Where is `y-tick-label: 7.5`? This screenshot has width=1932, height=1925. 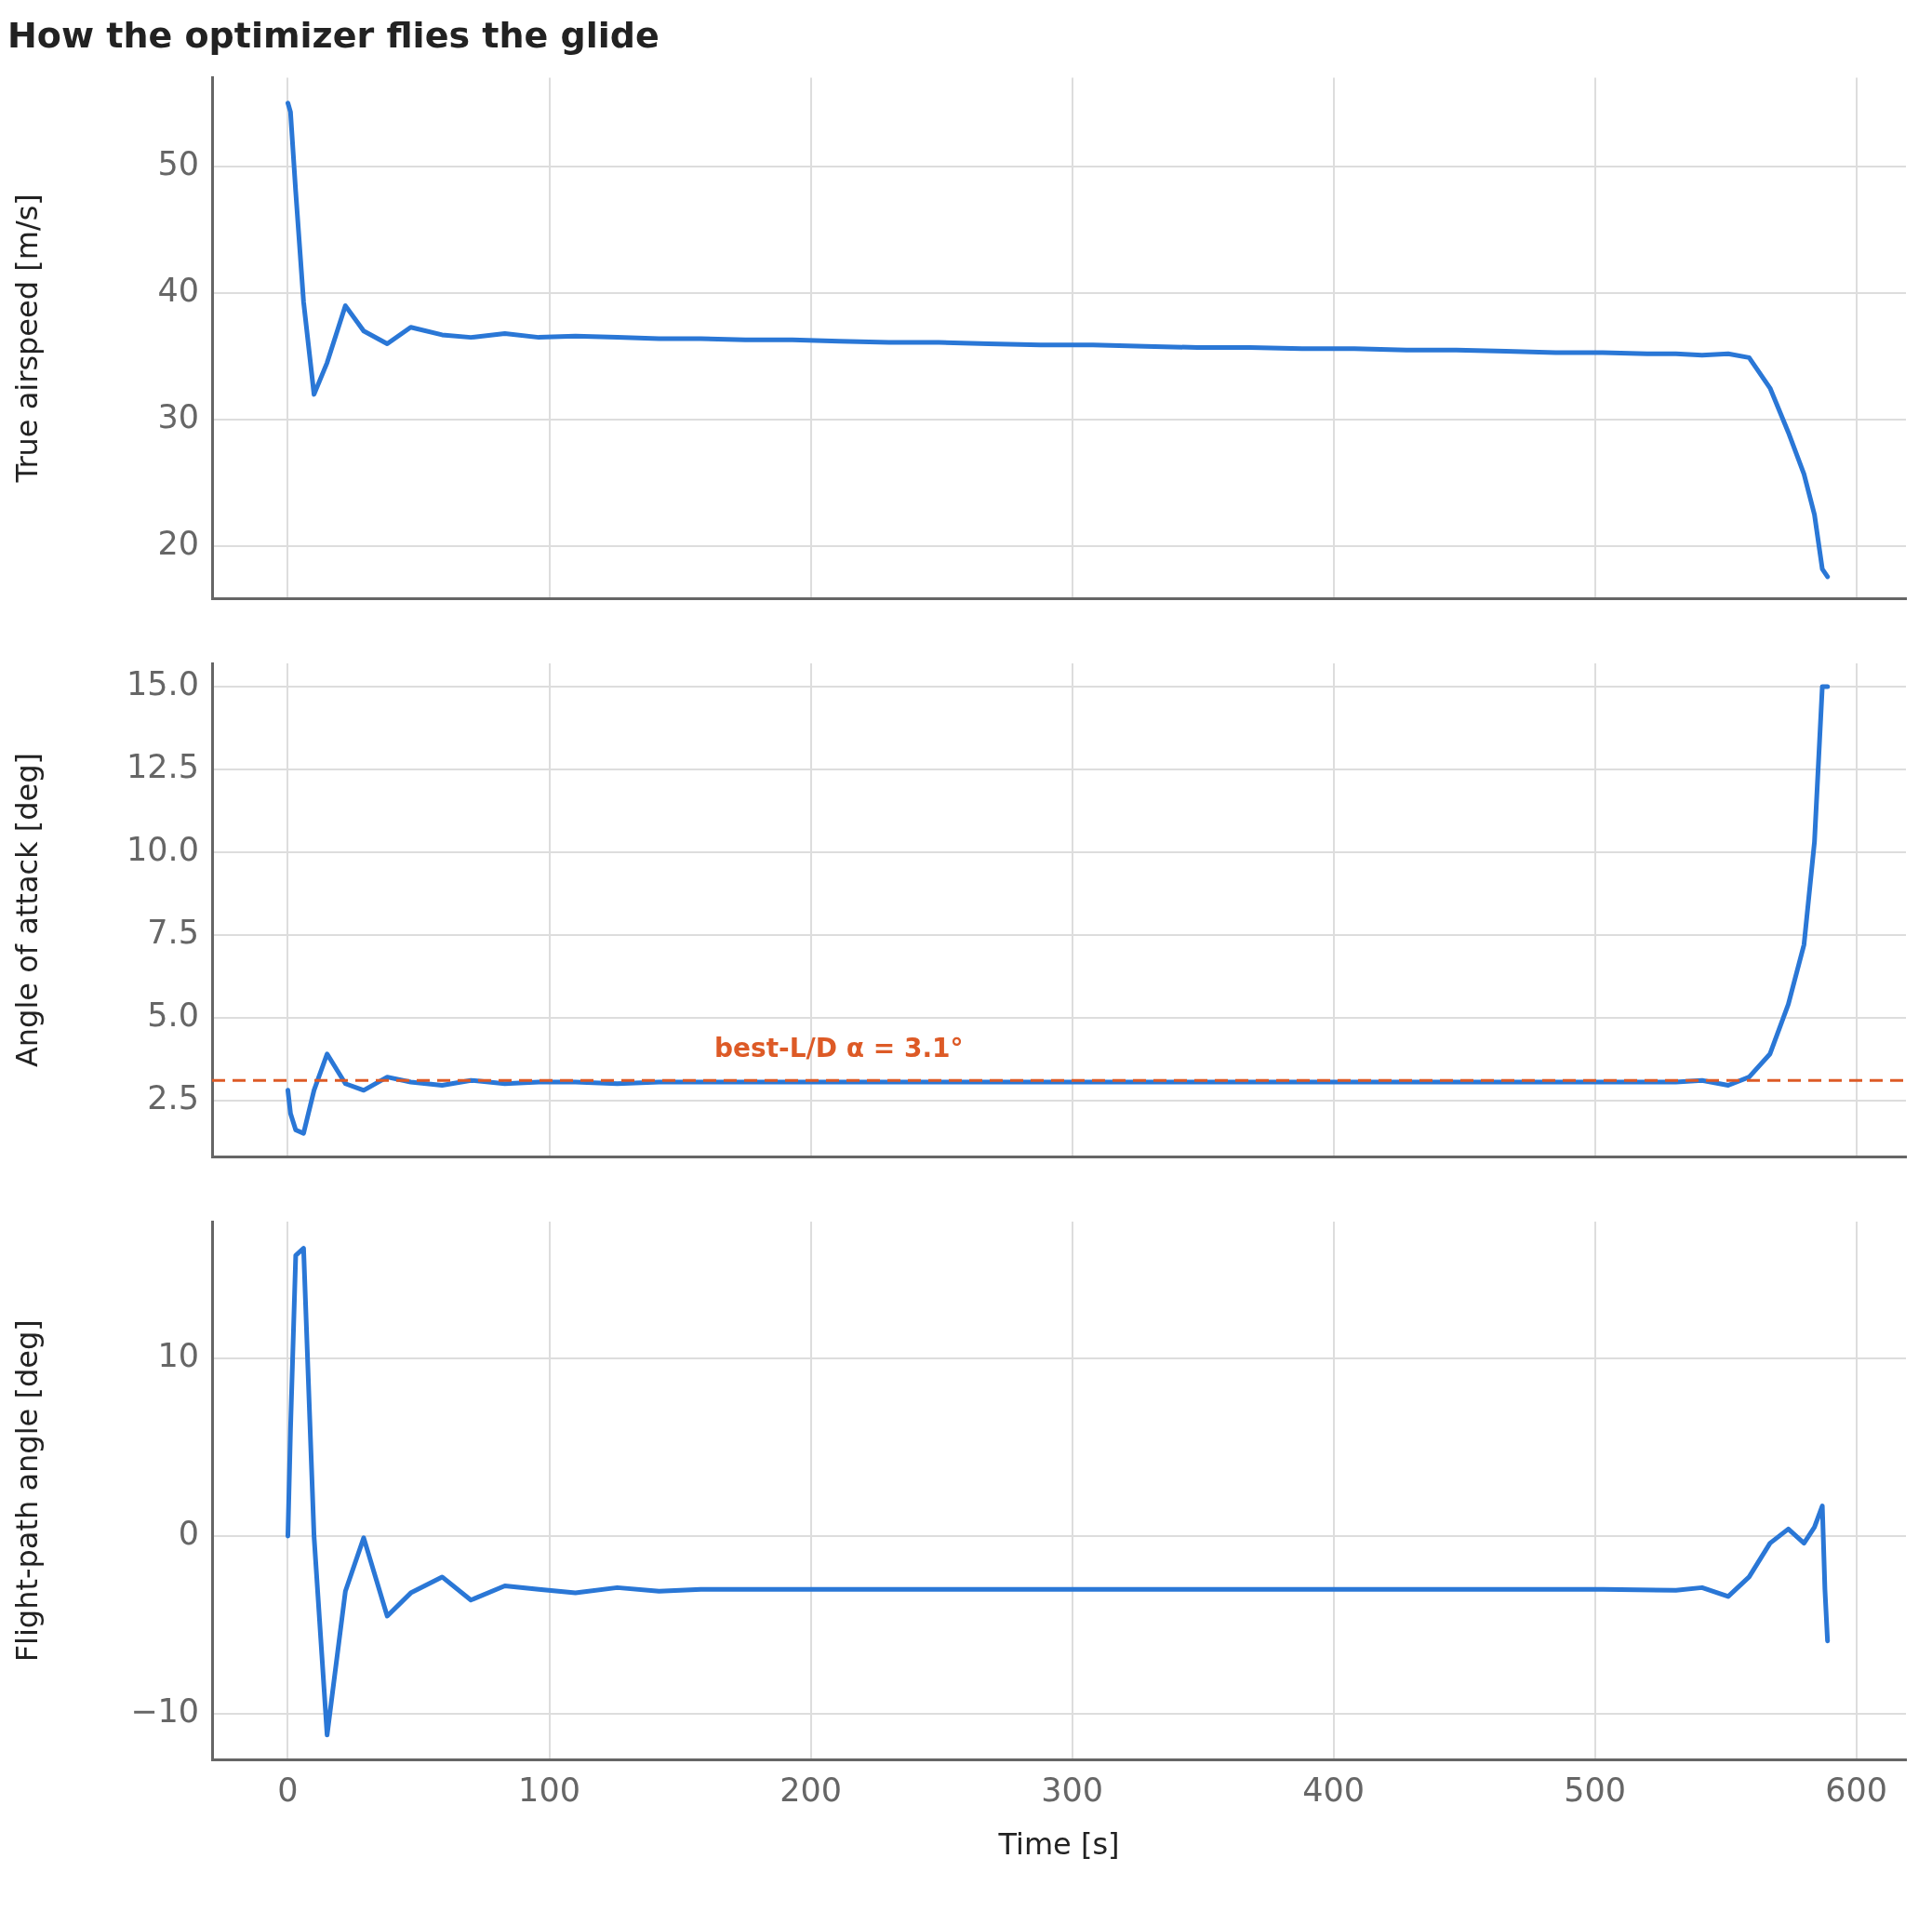
y-tick-label: 7.5 is located at coordinates (173, 932).